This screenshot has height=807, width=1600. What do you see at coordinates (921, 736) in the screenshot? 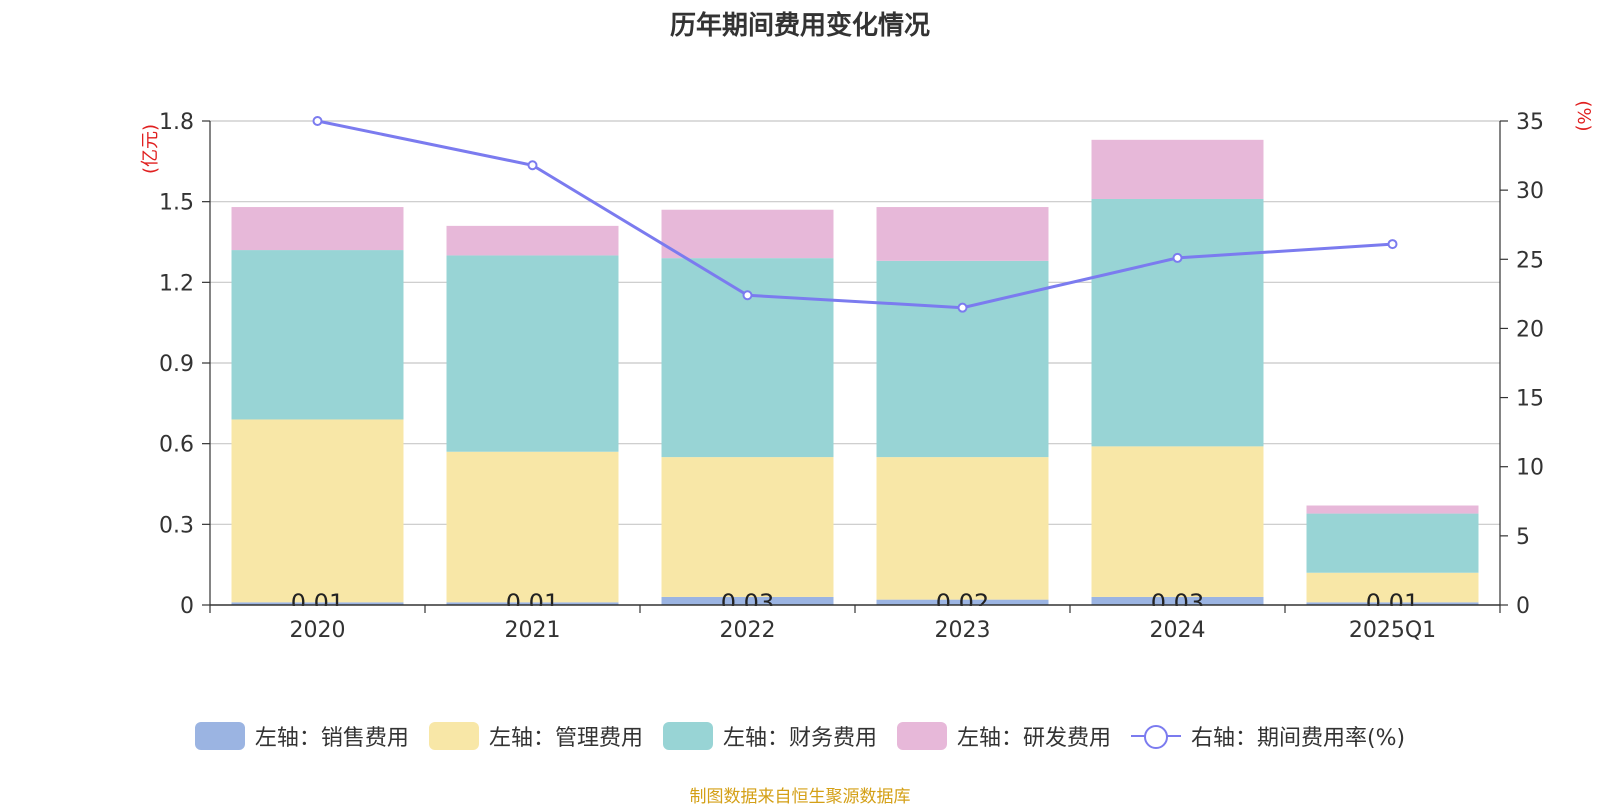
I see `legend-swatch-rnd` at bounding box center [921, 736].